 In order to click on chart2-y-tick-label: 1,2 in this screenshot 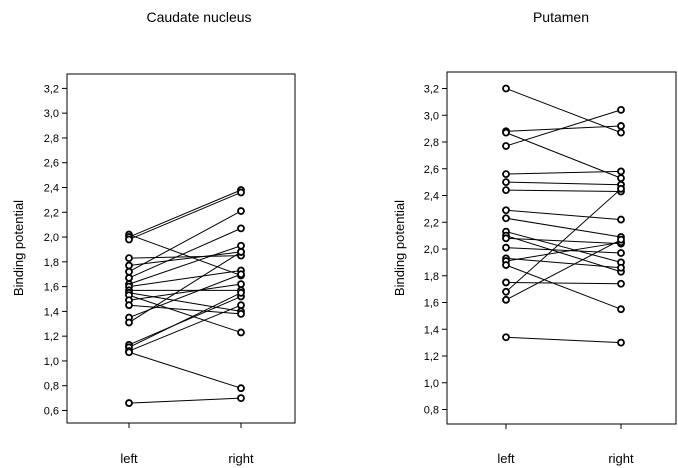, I will do `click(431, 357)`.